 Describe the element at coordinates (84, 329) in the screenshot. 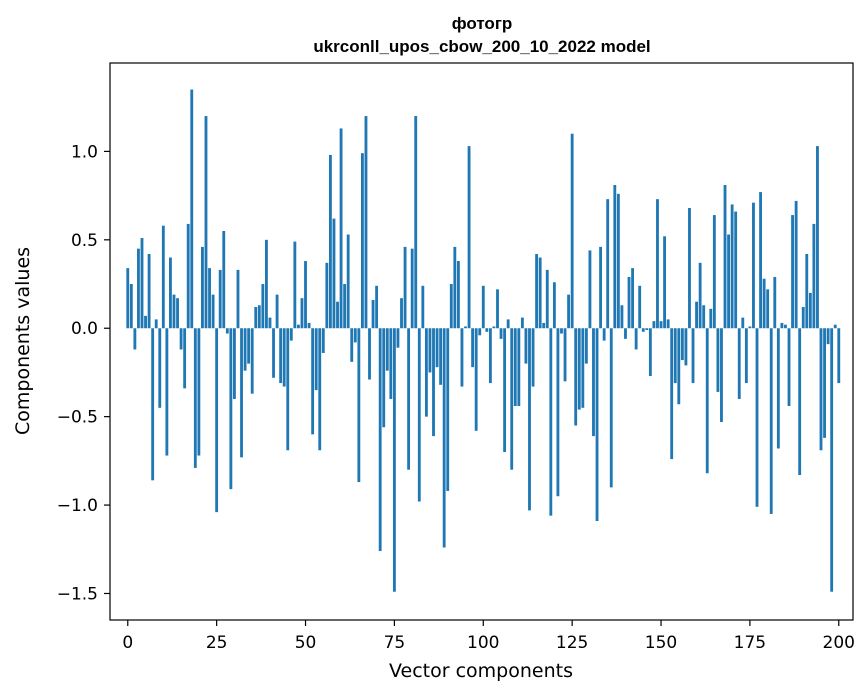

I see `y-tick-label-3: 0.0` at that location.